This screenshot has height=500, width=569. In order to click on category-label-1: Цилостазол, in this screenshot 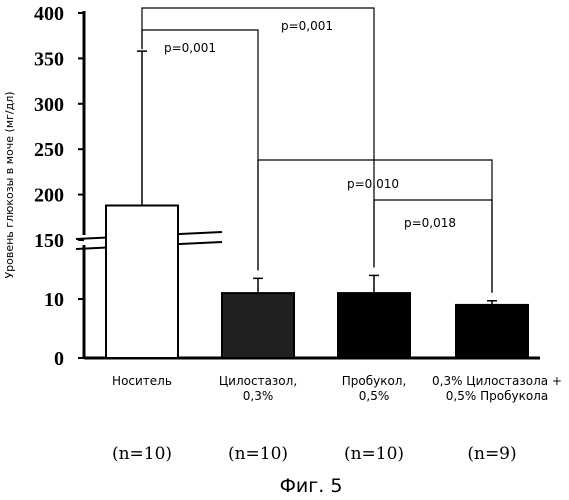, I will do `click(258, 381)`.